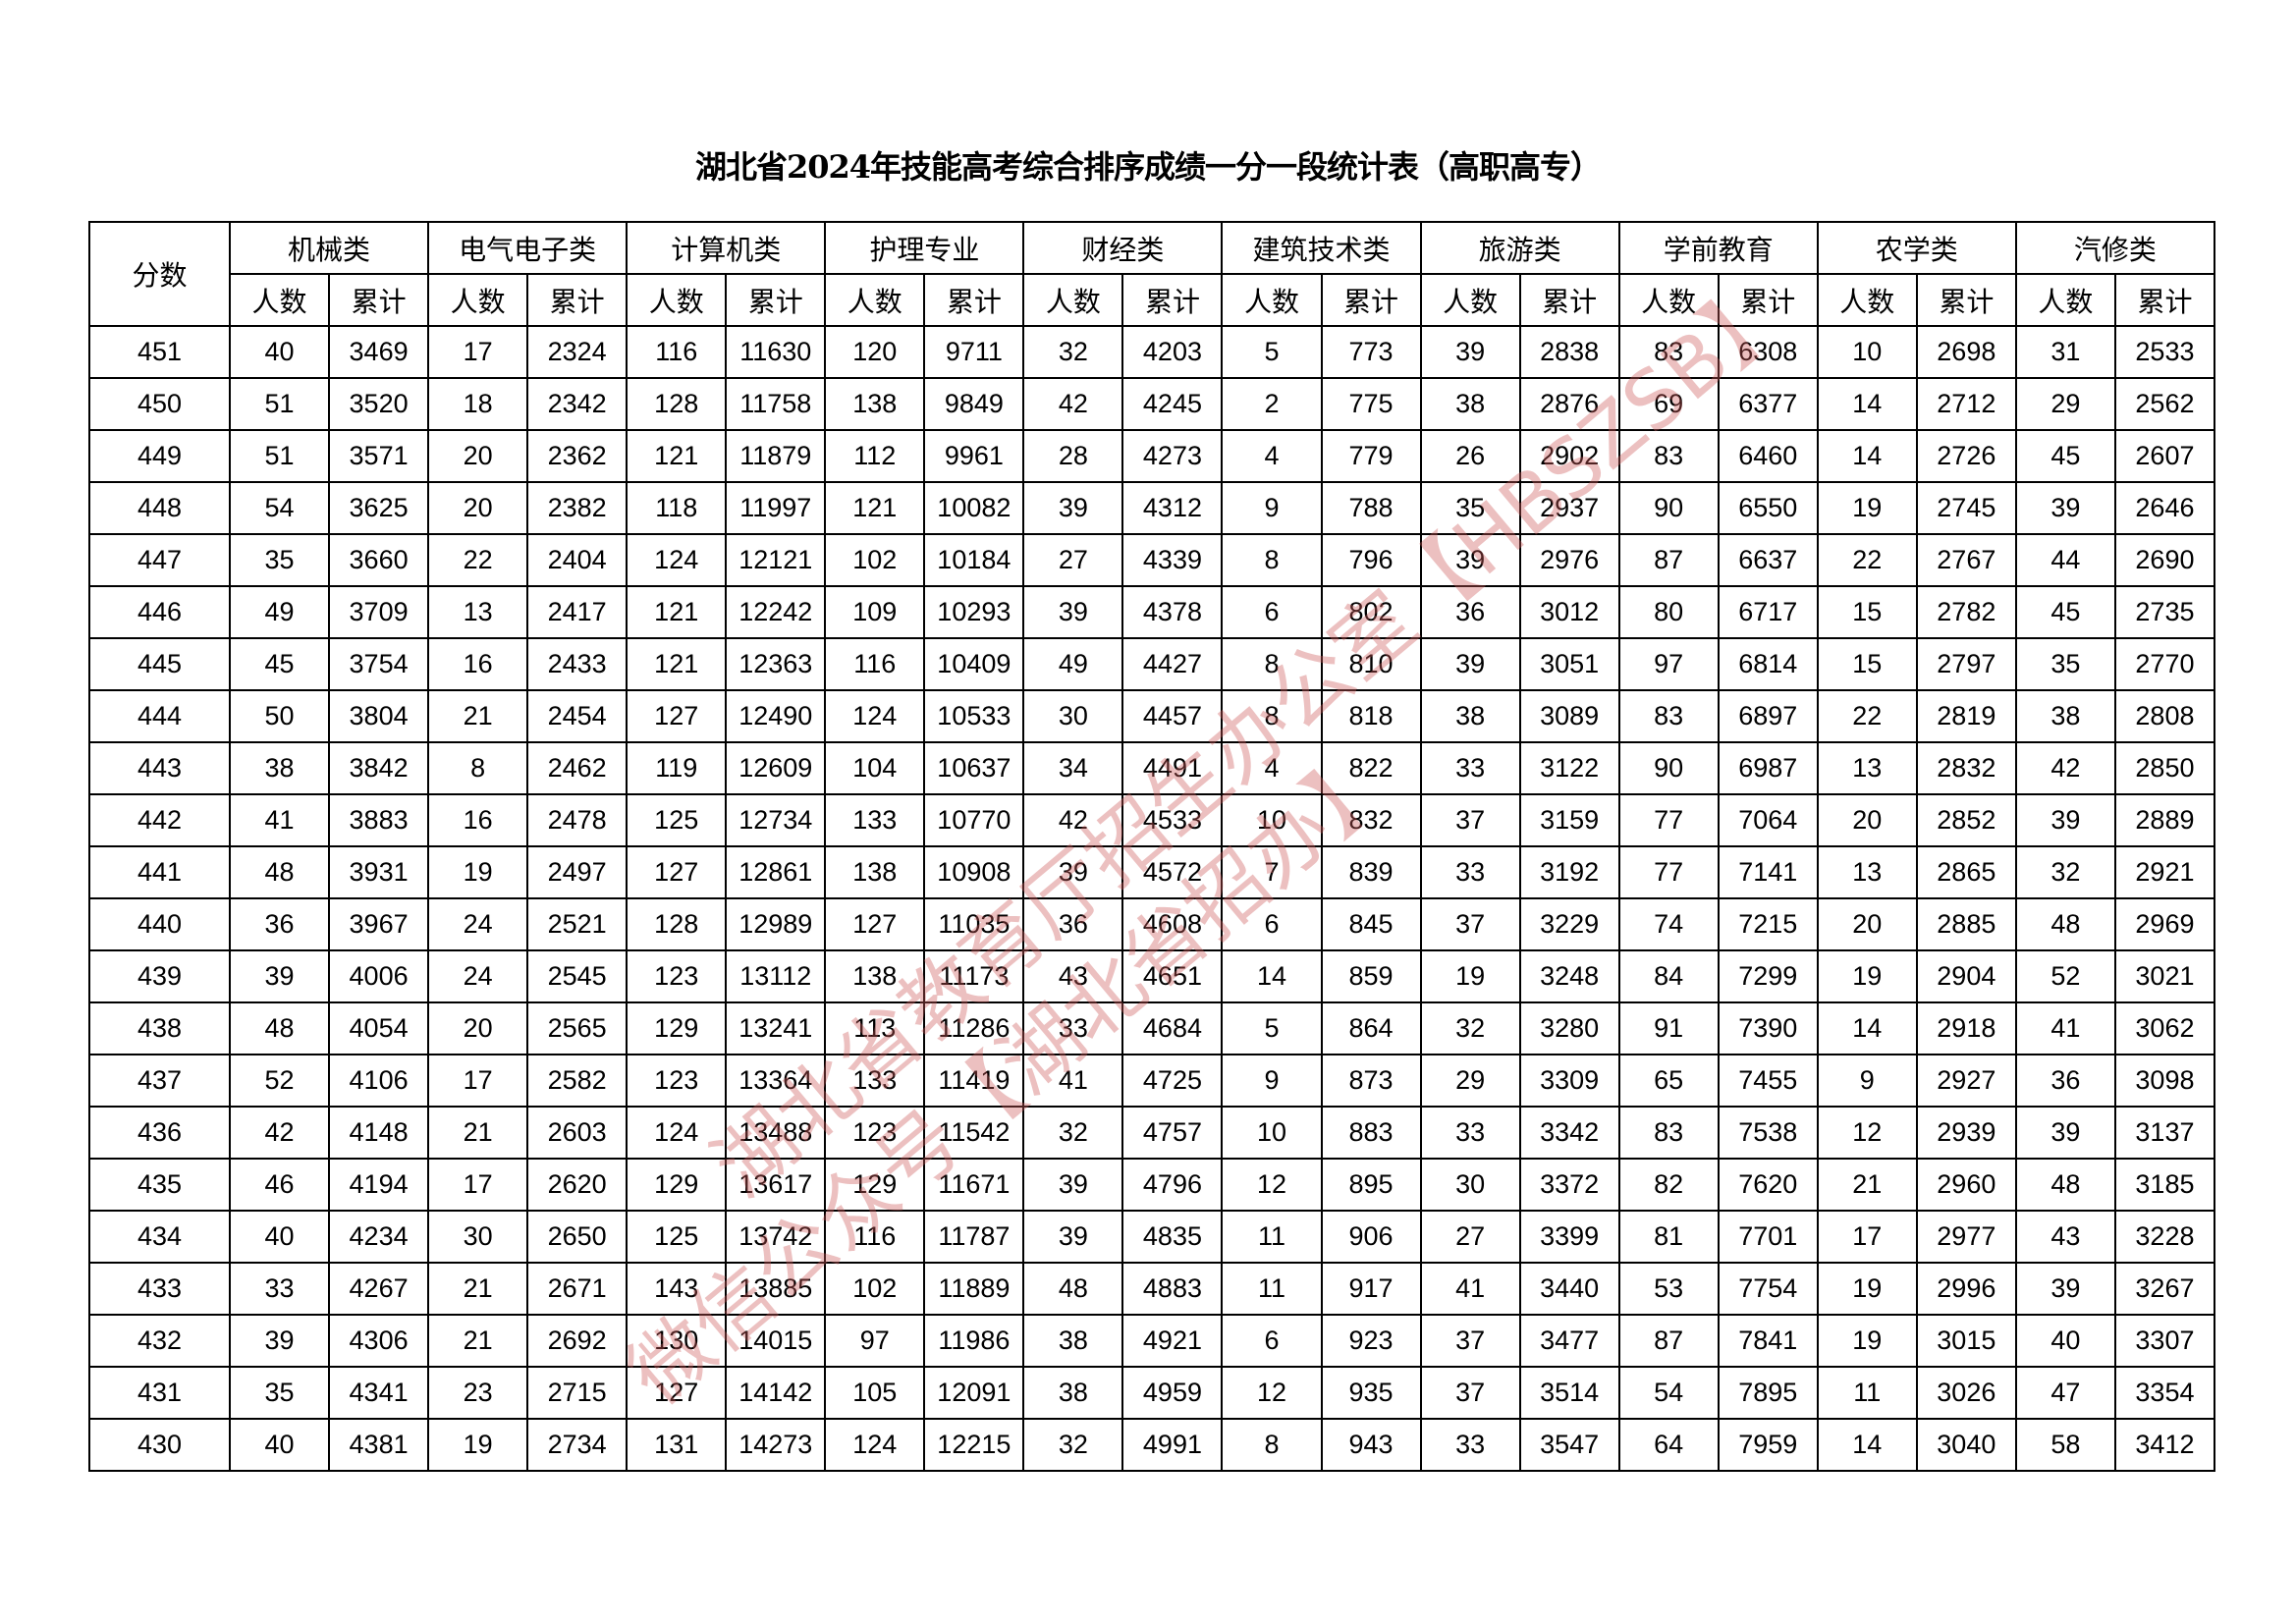 The width and height of the screenshot is (2296, 1623). I want to click on cumulative-cell: 935, so click(1371, 1393).